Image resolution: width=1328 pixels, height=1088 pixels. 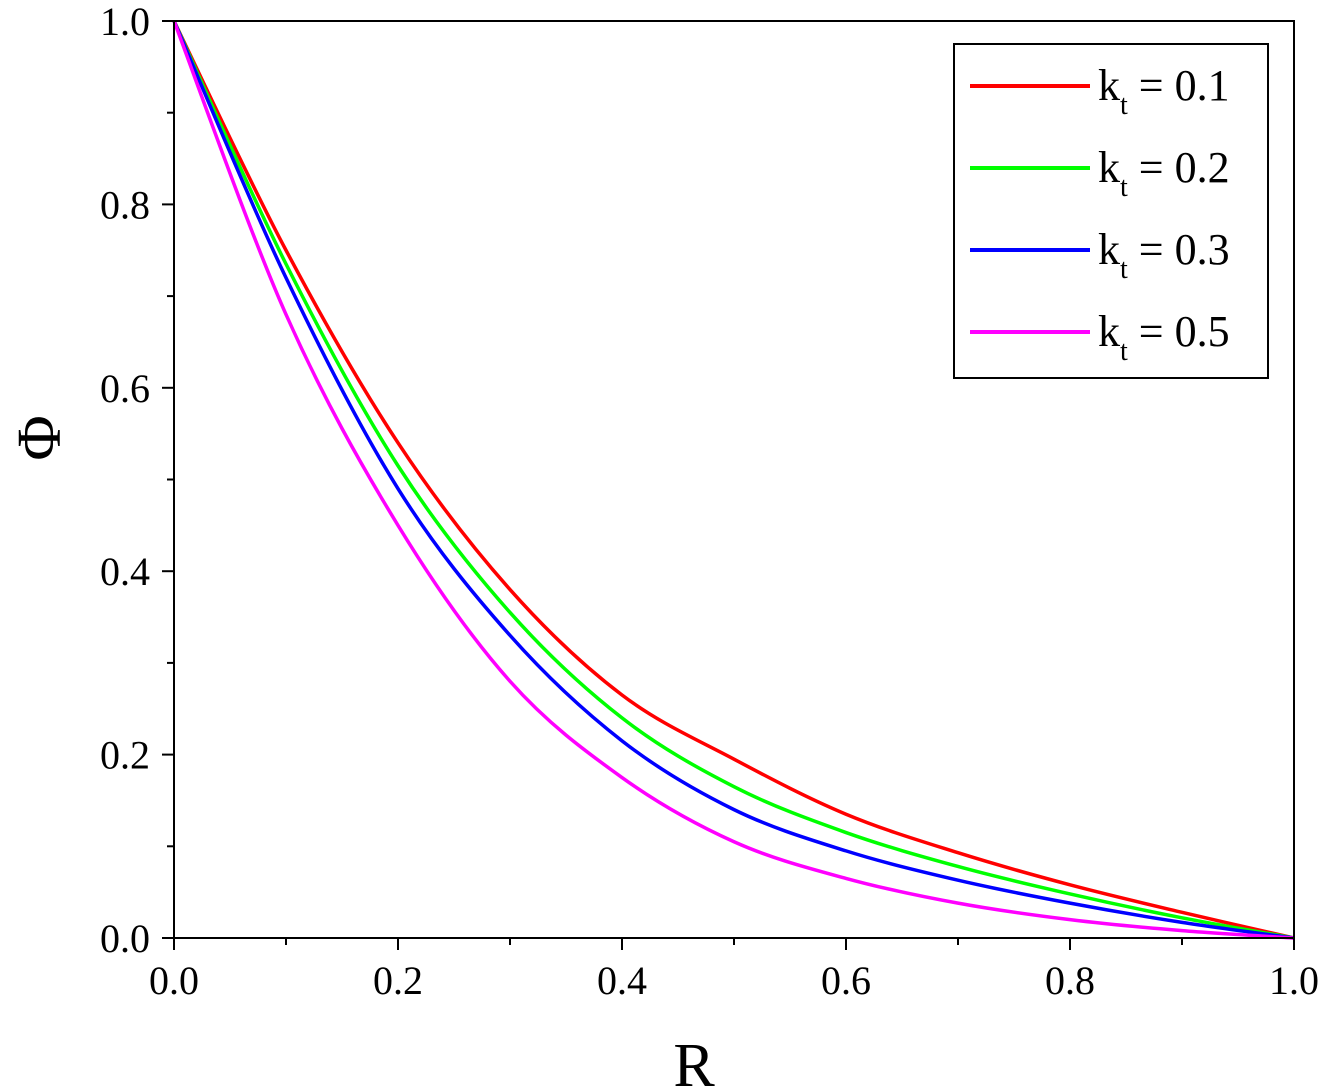 I want to click on x-tick-label: 0.8, so click(x=1070, y=980).